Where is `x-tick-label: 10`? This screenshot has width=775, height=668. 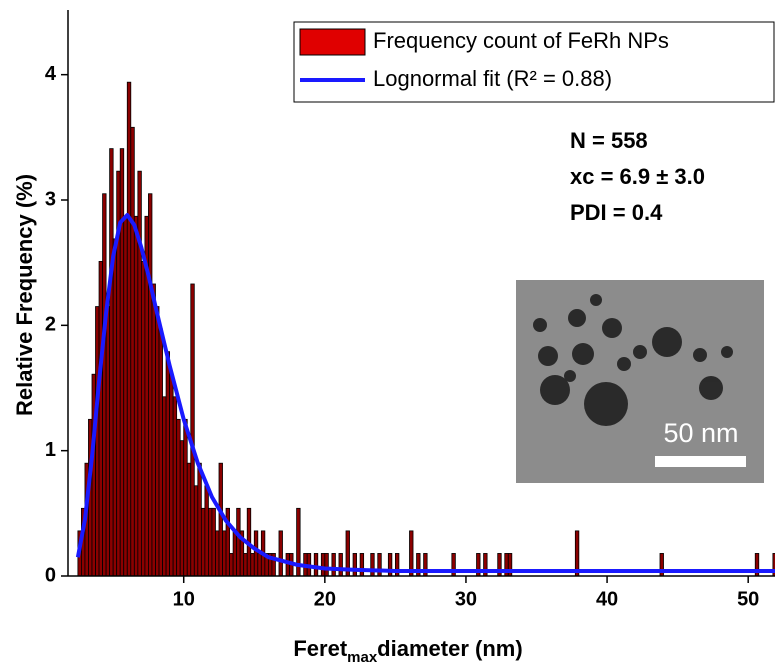 x-tick-label: 10 is located at coordinates (184, 599).